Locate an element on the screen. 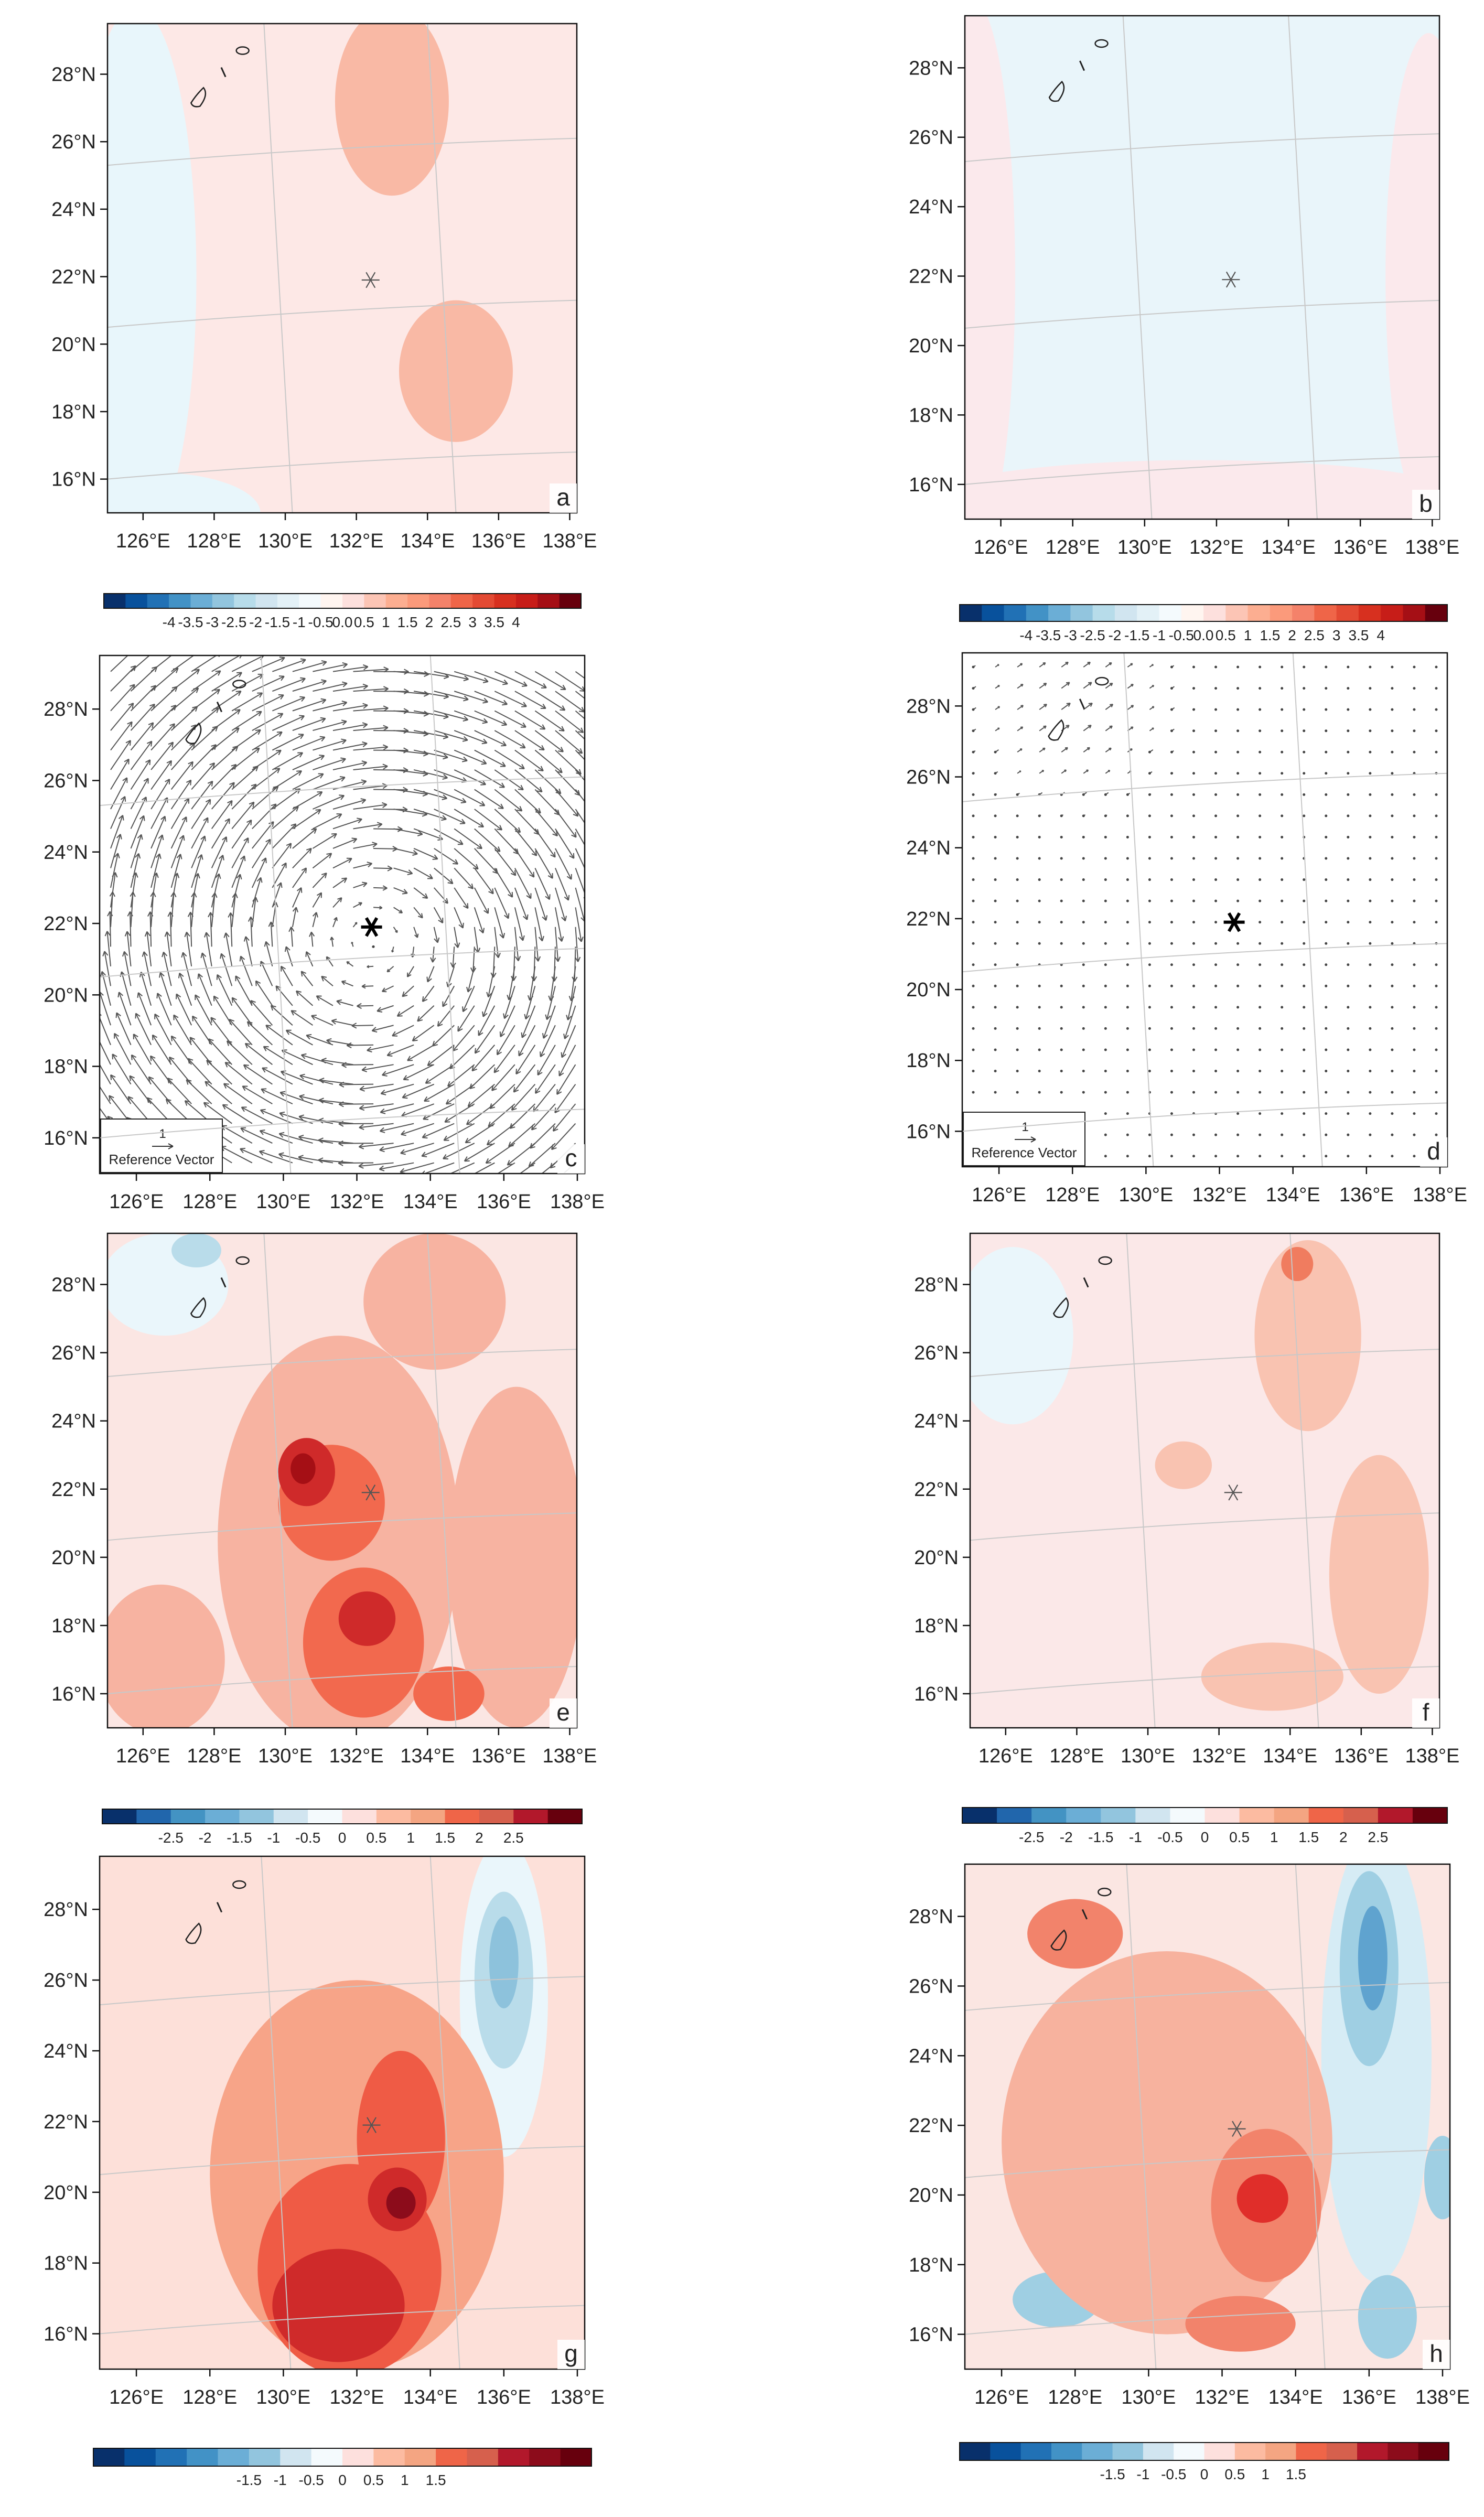 The image size is (1484, 2517). colorbar-tick-label: 2.5 is located at coordinates (450, 622).